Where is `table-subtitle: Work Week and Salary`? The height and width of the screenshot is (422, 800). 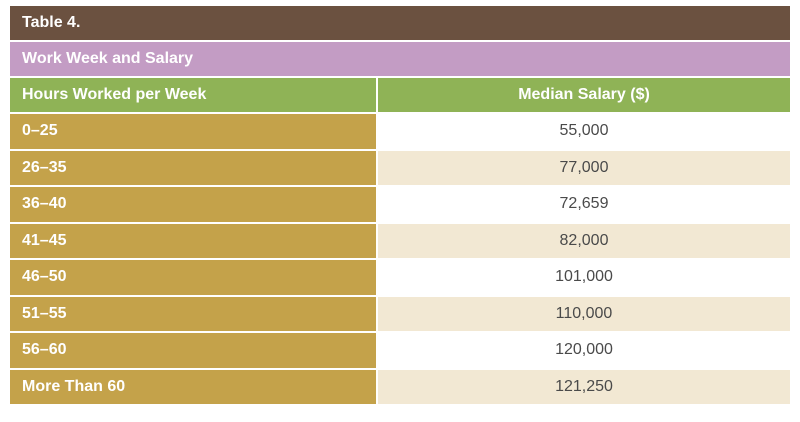 table-subtitle: Work Week and Salary is located at coordinates (400, 59).